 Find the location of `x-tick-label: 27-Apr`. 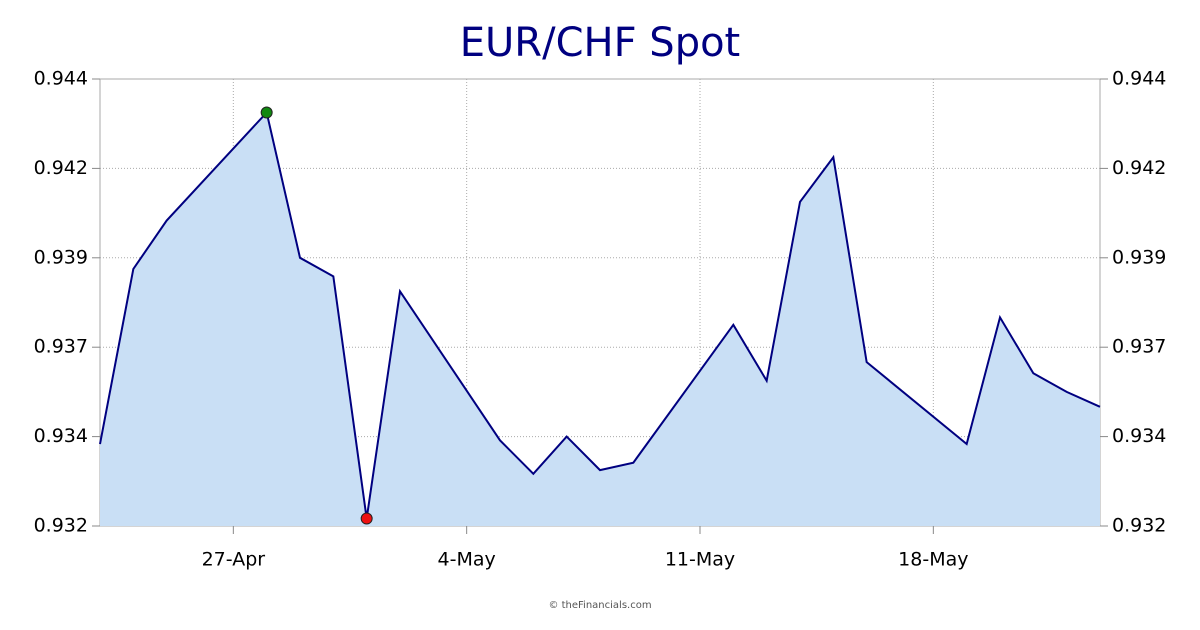

x-tick-label: 27-Apr is located at coordinates (234, 560).